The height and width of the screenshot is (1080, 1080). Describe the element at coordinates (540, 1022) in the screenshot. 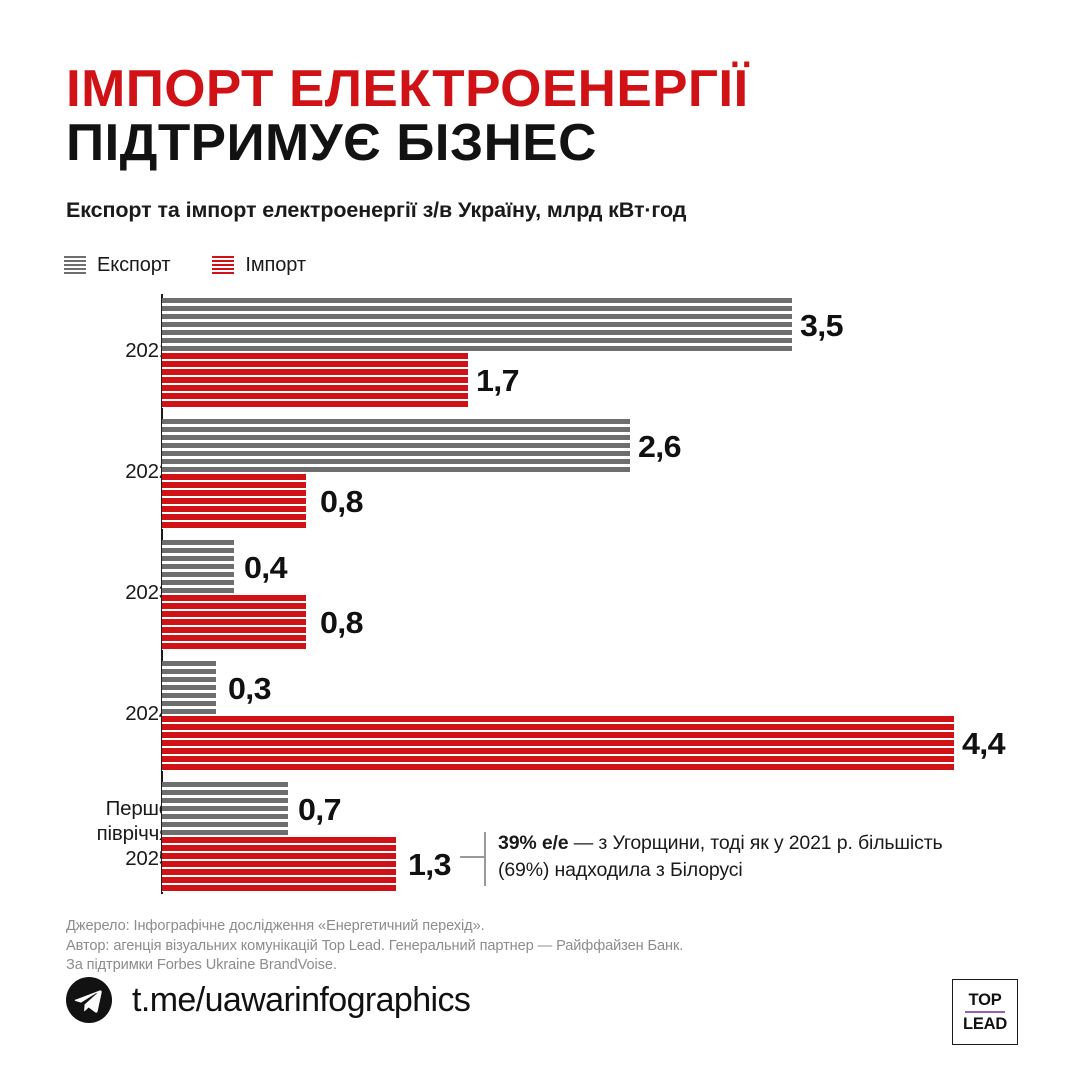

I see `footer-bar: t.me/uawarinfographics TOP LEAD` at that location.